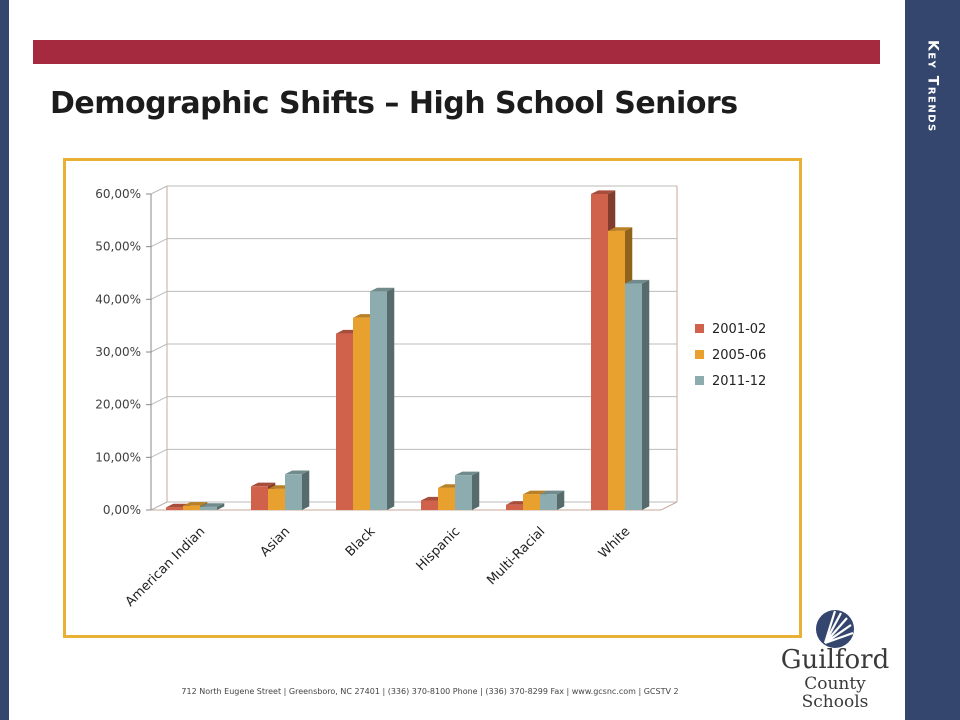 The height and width of the screenshot is (720, 960). Describe the element at coordinates (516, 556) in the screenshot. I see `category-label: Multi-Racial` at that location.